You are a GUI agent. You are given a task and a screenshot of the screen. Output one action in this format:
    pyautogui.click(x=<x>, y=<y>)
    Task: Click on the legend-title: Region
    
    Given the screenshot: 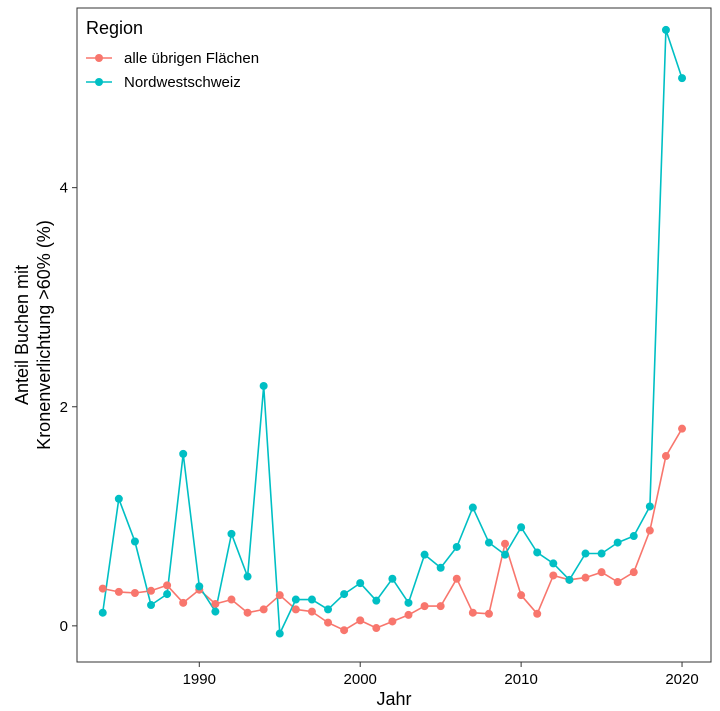 What is the action you would take?
    pyautogui.click(x=114, y=28)
    